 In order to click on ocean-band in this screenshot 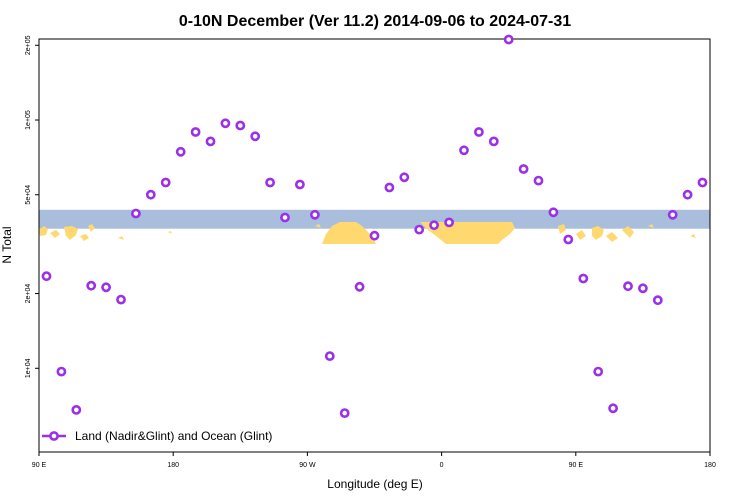, I will do `click(374, 219)`.